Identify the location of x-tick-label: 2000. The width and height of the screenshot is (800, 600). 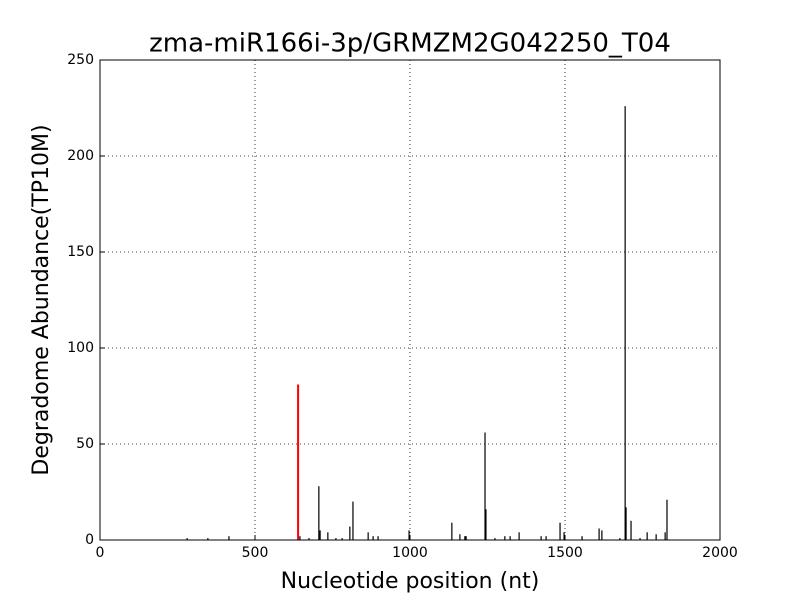
(720, 553).